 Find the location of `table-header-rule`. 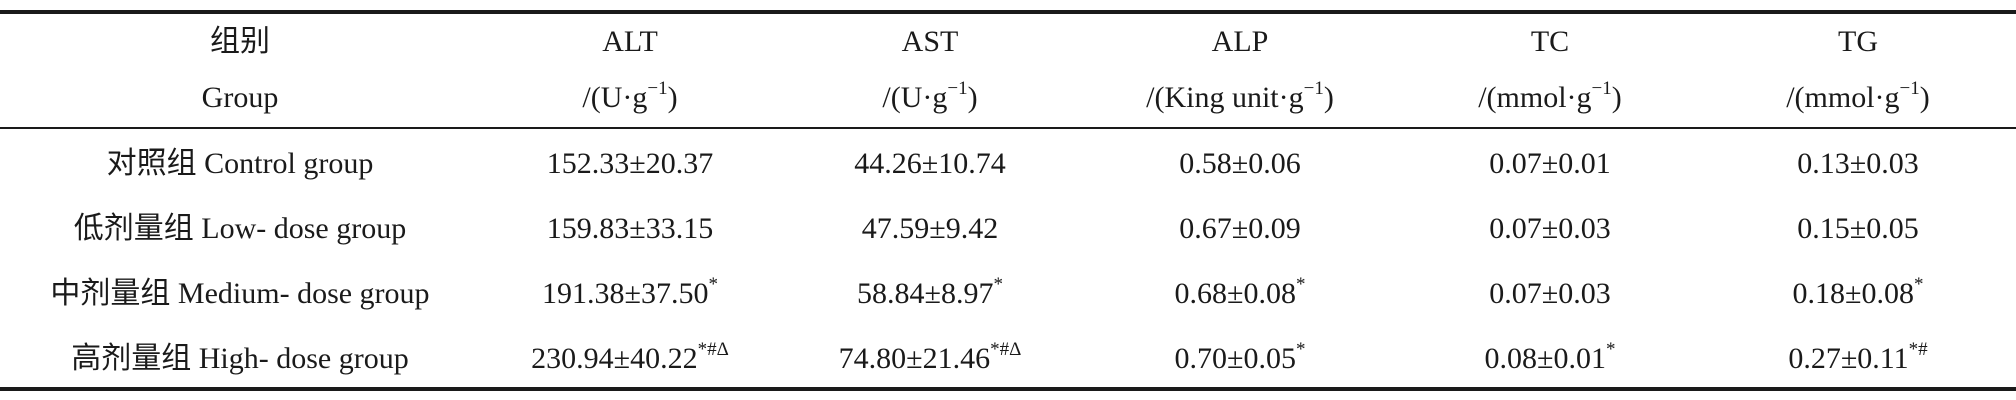

table-header-rule is located at coordinates (1008, 128).